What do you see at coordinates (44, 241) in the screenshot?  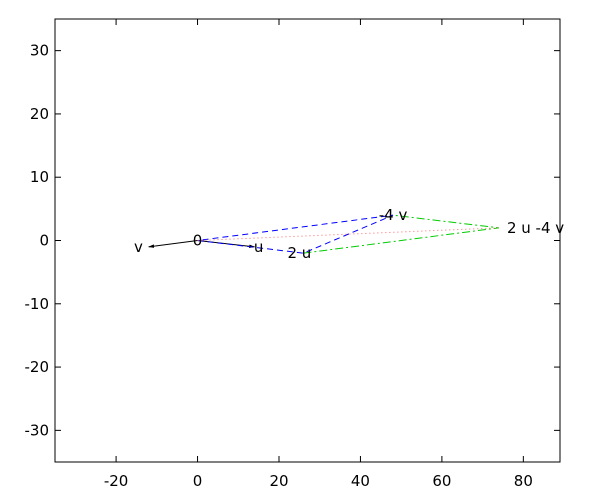 I see `y-tick-label: 0` at bounding box center [44, 241].